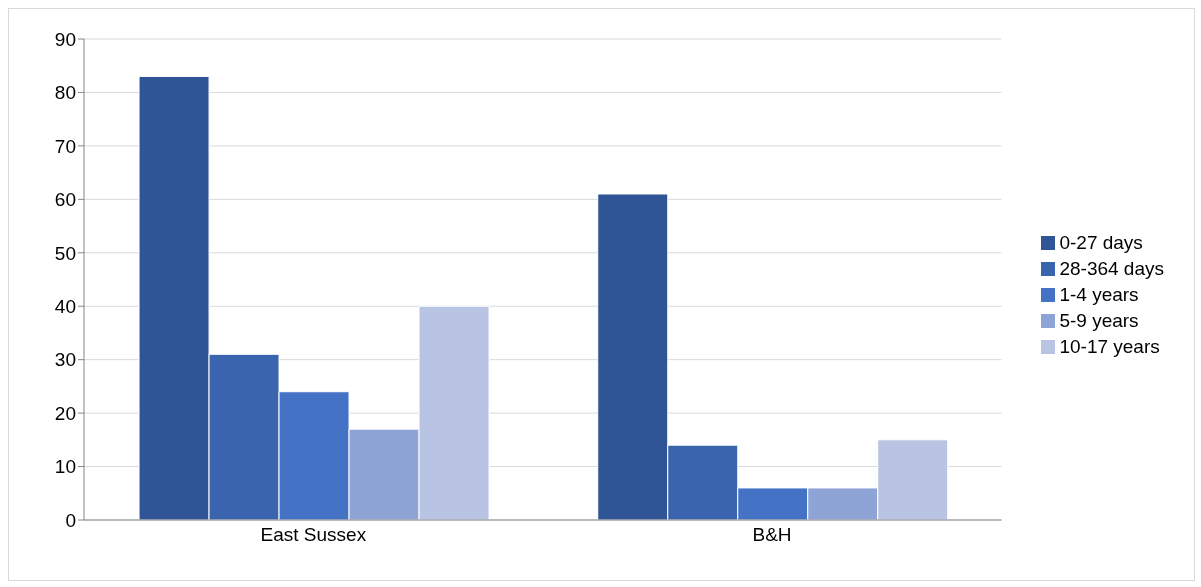  What do you see at coordinates (65, 146) in the screenshot?
I see `y-tick-label: 70` at bounding box center [65, 146].